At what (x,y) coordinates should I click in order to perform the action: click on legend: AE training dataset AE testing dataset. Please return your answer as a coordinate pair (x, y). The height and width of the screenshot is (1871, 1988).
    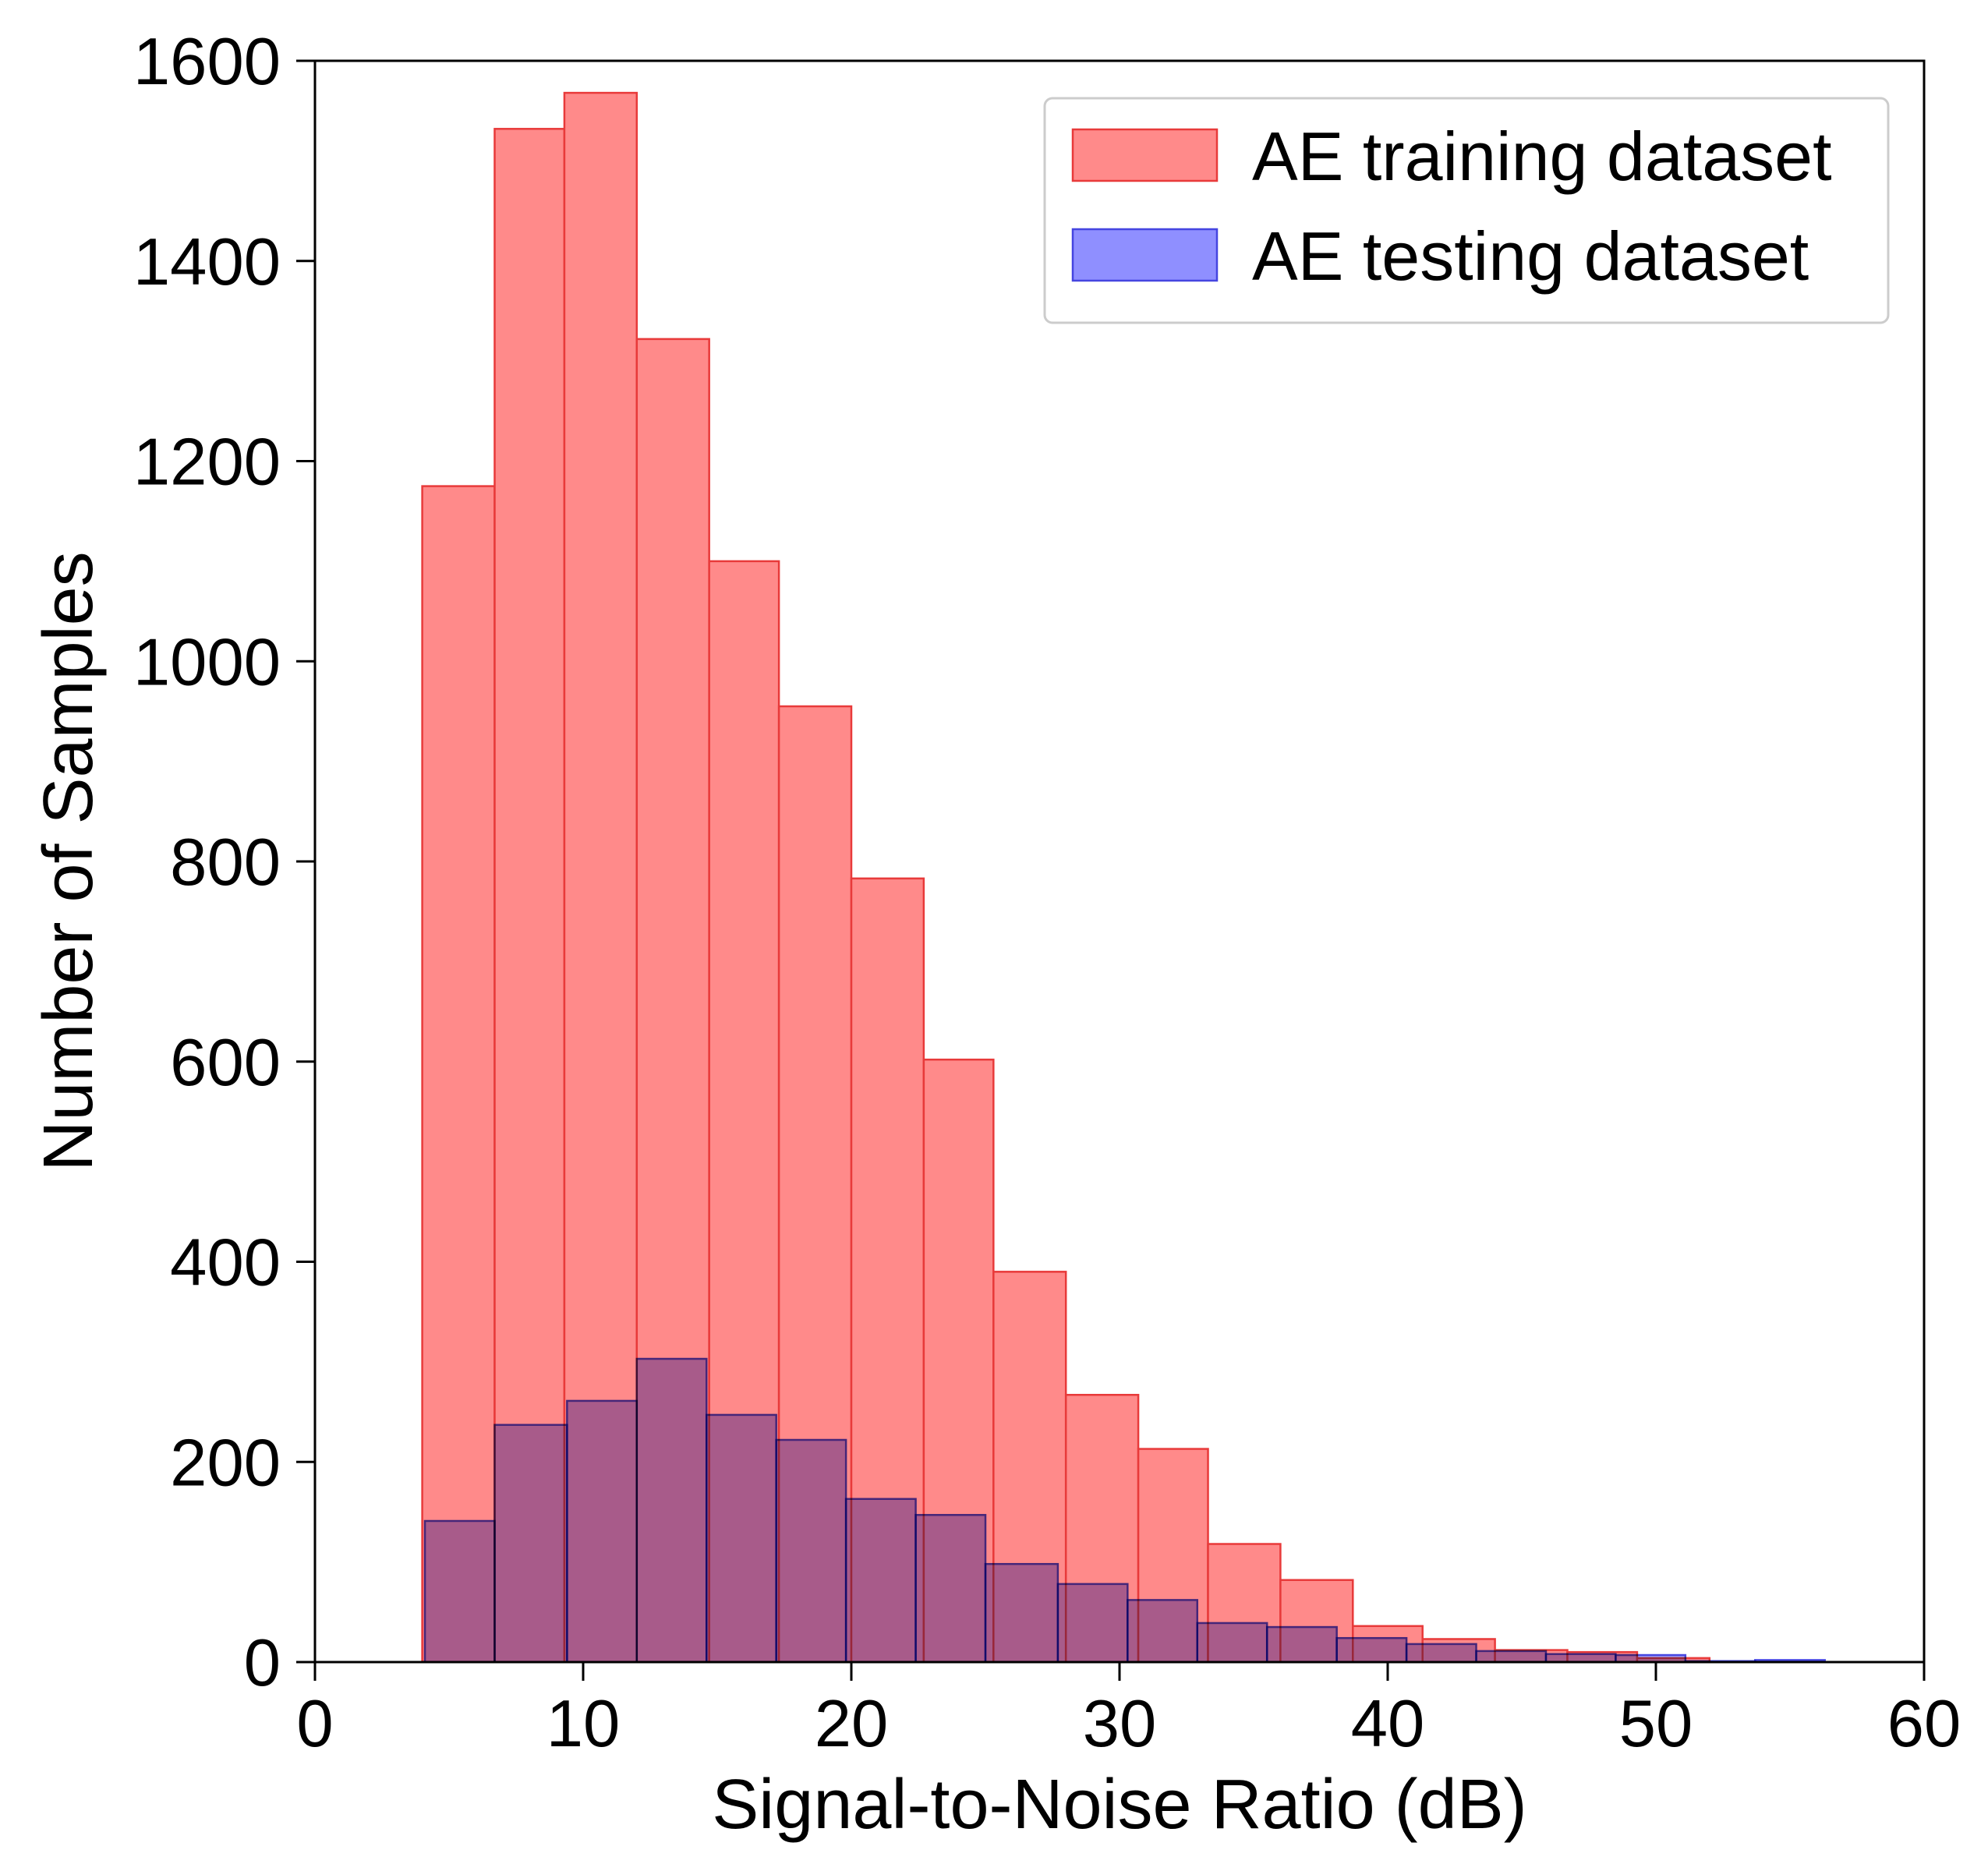
    Looking at the image, I should click on (1466, 210).